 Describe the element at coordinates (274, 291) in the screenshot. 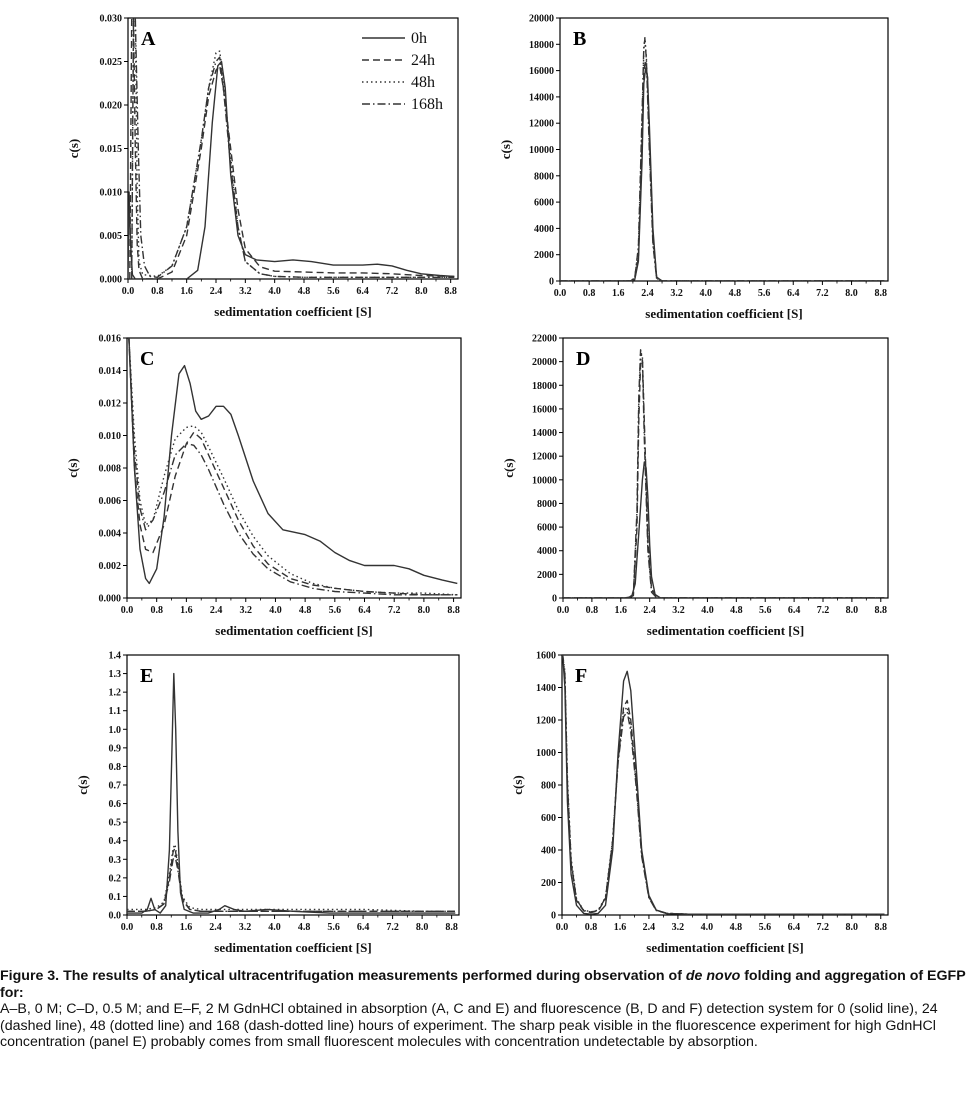

I see `x-tick-label-a: 4.0` at that location.